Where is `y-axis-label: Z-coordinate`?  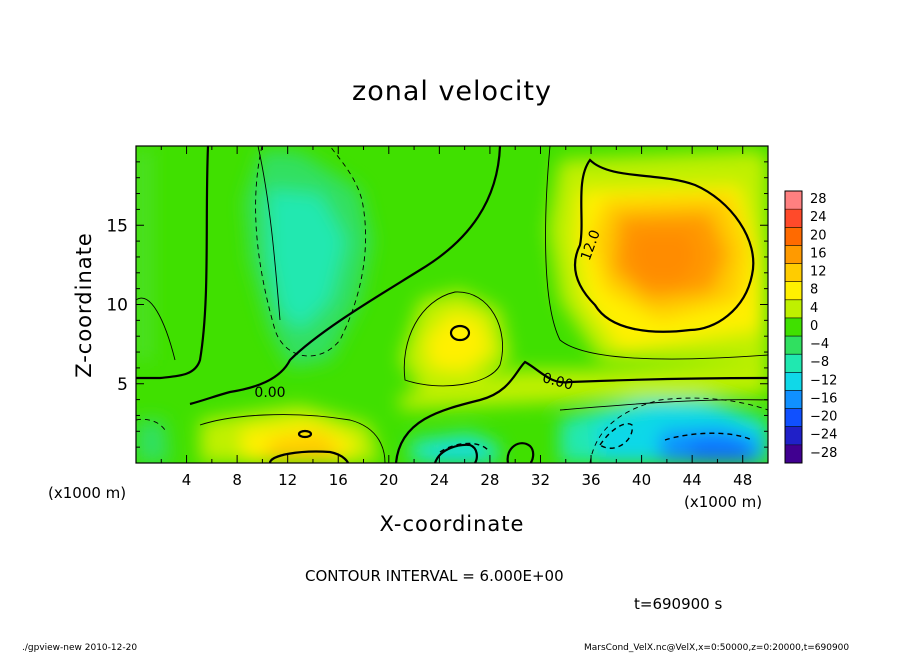 y-axis-label: Z-coordinate is located at coordinates (84, 305).